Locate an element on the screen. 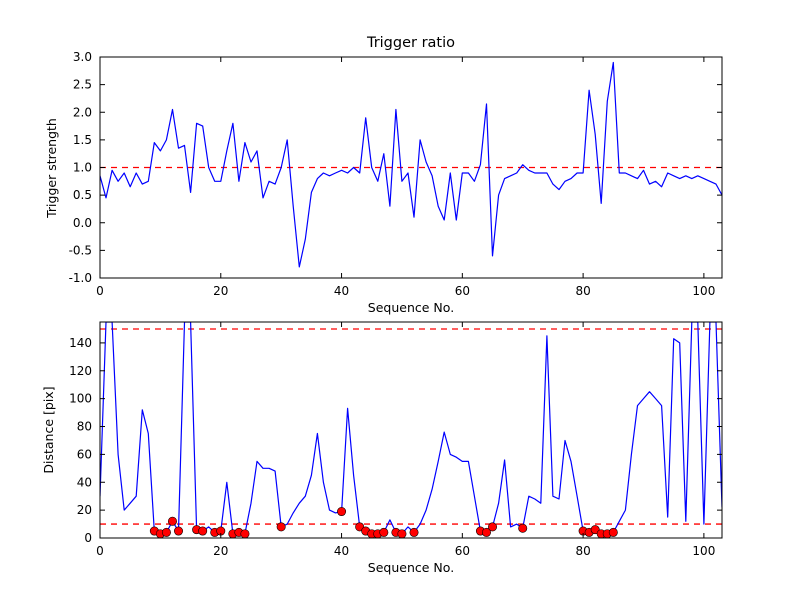 Image resolution: width=800 pixels, height=600 pixels. y-tick-label: 140 is located at coordinates (80, 343).